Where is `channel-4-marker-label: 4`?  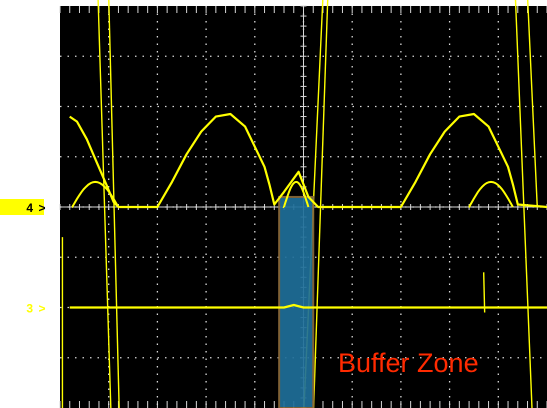
channel-4-marker-label: 4 is located at coordinates (29, 208).